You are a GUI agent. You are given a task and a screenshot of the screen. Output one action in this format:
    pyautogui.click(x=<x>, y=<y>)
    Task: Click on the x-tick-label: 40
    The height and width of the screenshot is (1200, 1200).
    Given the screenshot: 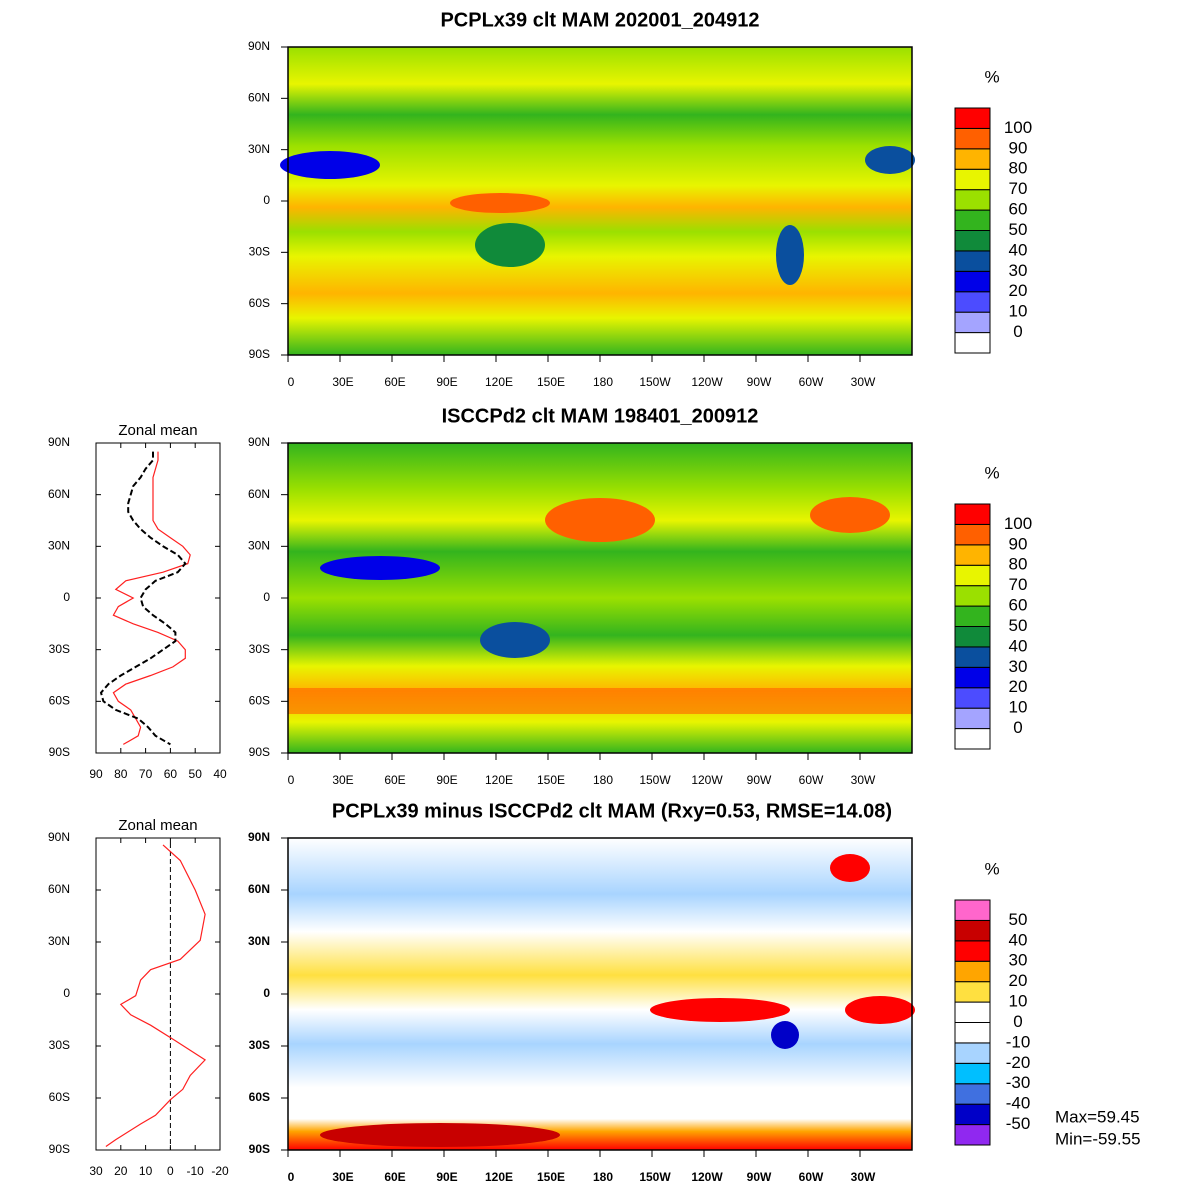 What is the action you would take?
    pyautogui.click(x=220, y=774)
    